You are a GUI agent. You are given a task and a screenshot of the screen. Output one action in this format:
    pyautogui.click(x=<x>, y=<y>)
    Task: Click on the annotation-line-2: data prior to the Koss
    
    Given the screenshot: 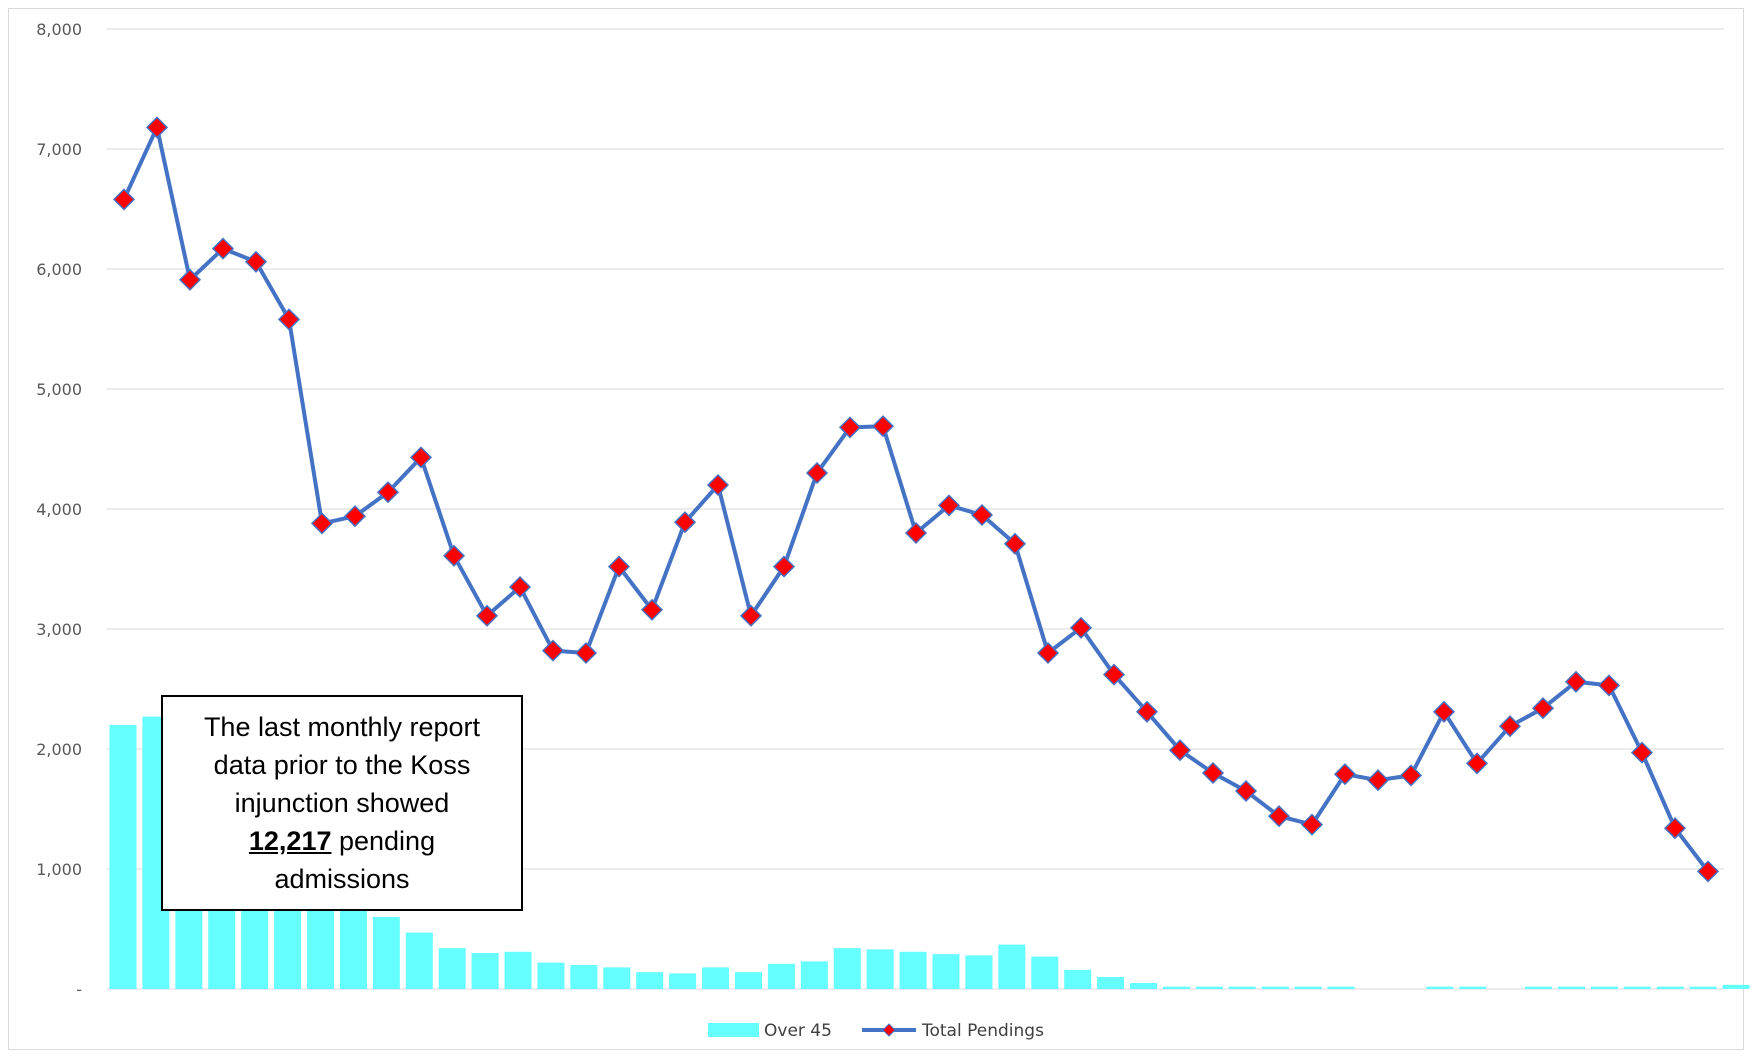 What is the action you would take?
    pyautogui.click(x=342, y=765)
    